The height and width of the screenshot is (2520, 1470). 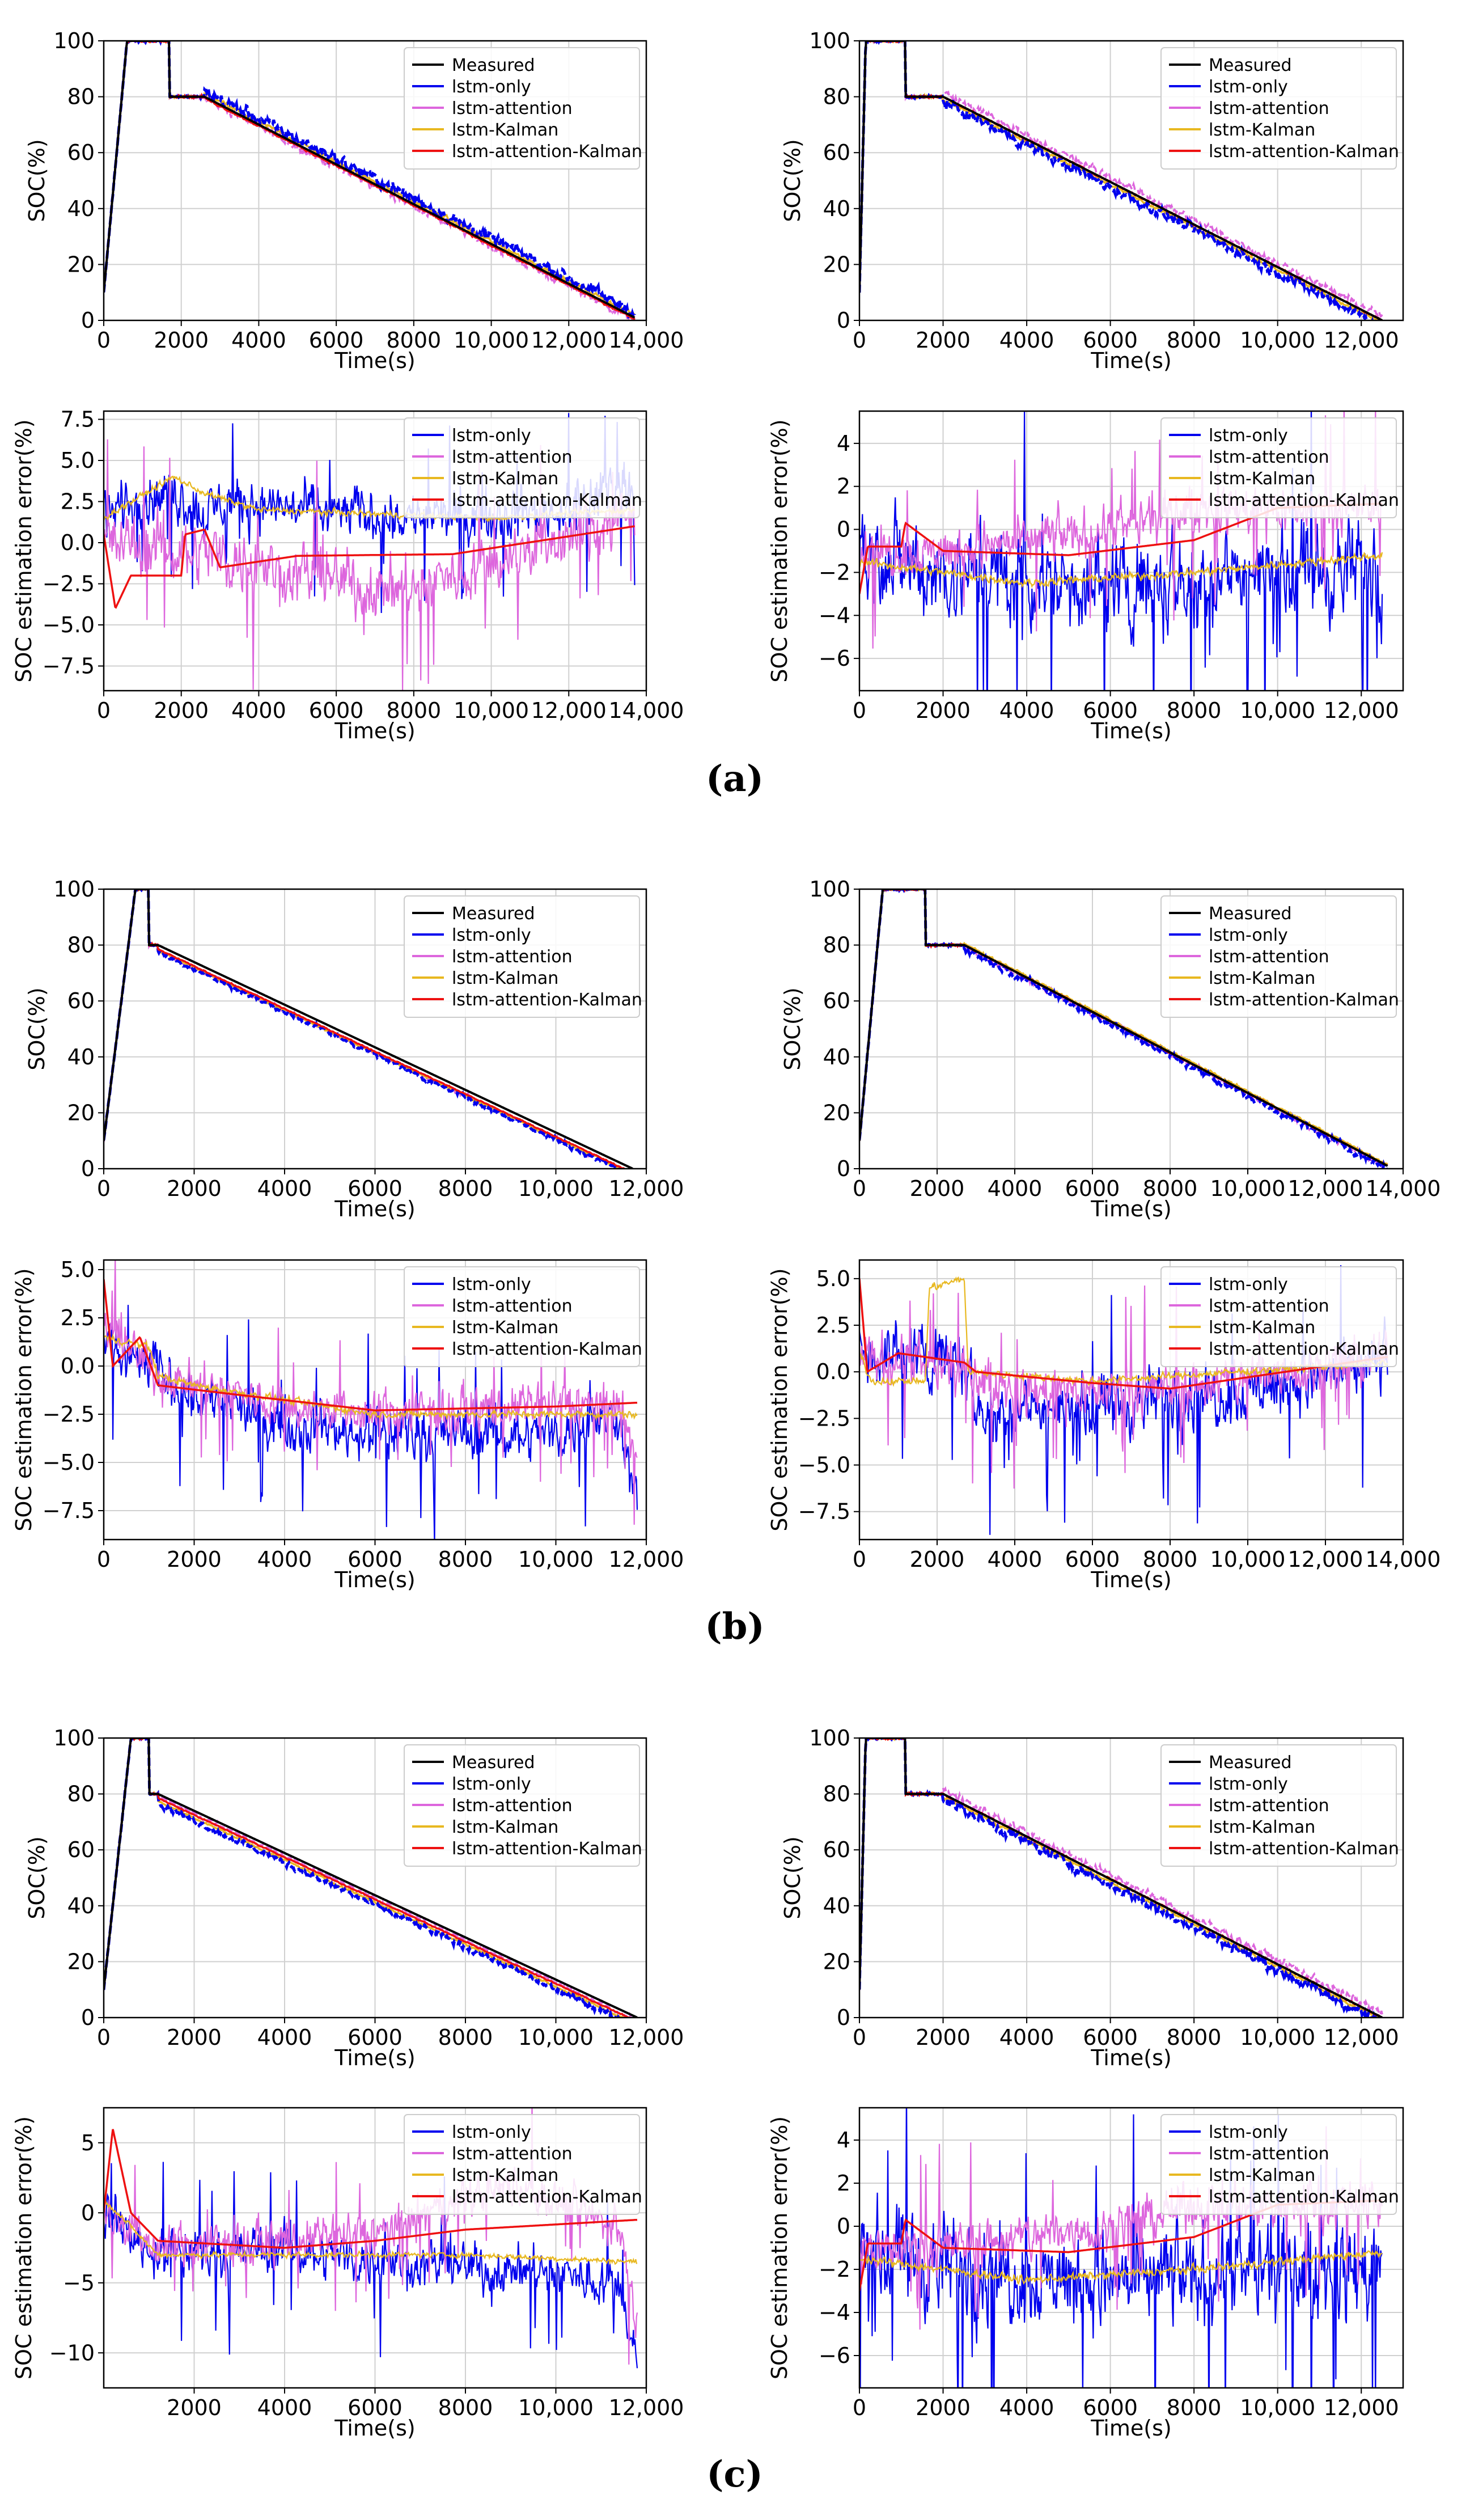 I want to click on lstm-attention-kalman-line, so click(x=371, y=2189).